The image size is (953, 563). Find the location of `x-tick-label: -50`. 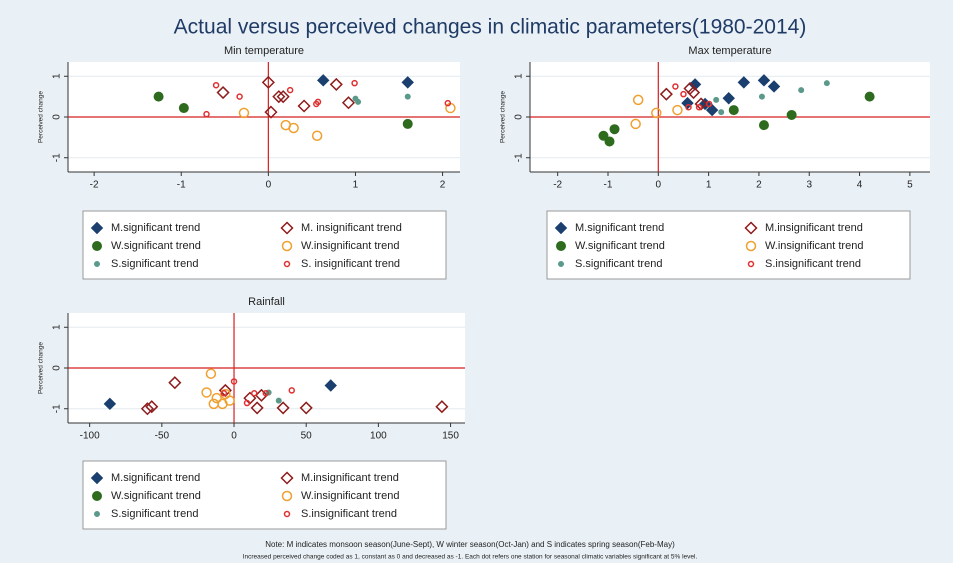

x-tick-label: -50 is located at coordinates (162, 436).